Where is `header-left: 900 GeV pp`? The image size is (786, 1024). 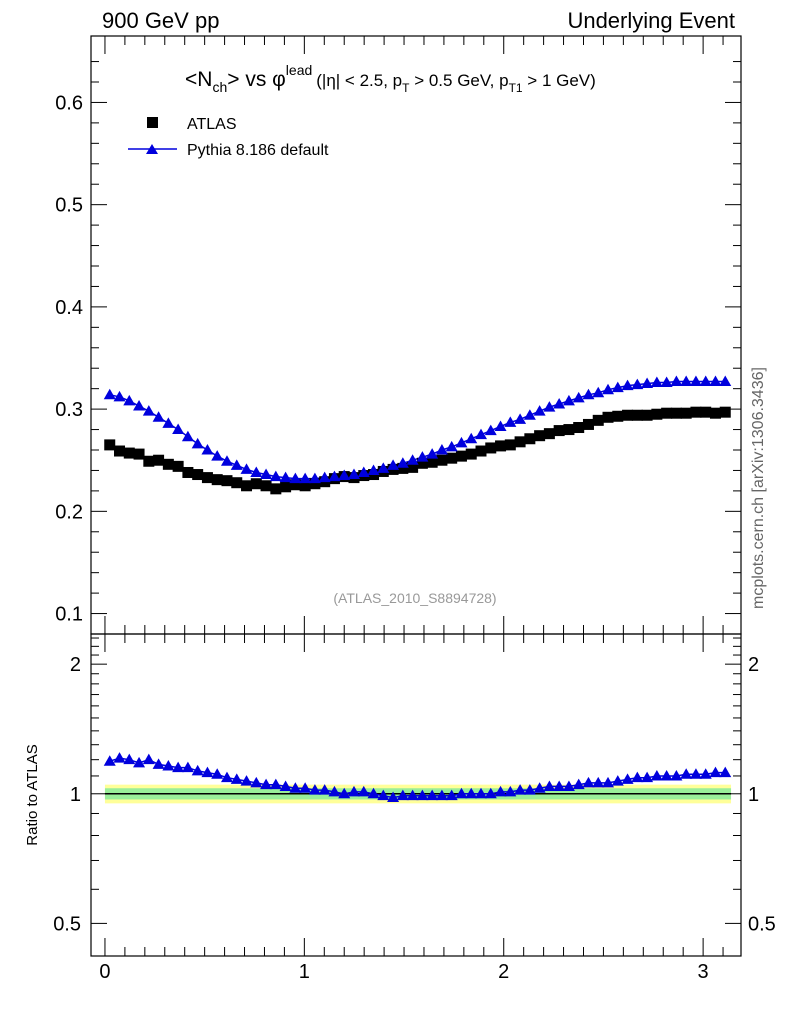
header-left: 900 GeV pp is located at coordinates (160, 20).